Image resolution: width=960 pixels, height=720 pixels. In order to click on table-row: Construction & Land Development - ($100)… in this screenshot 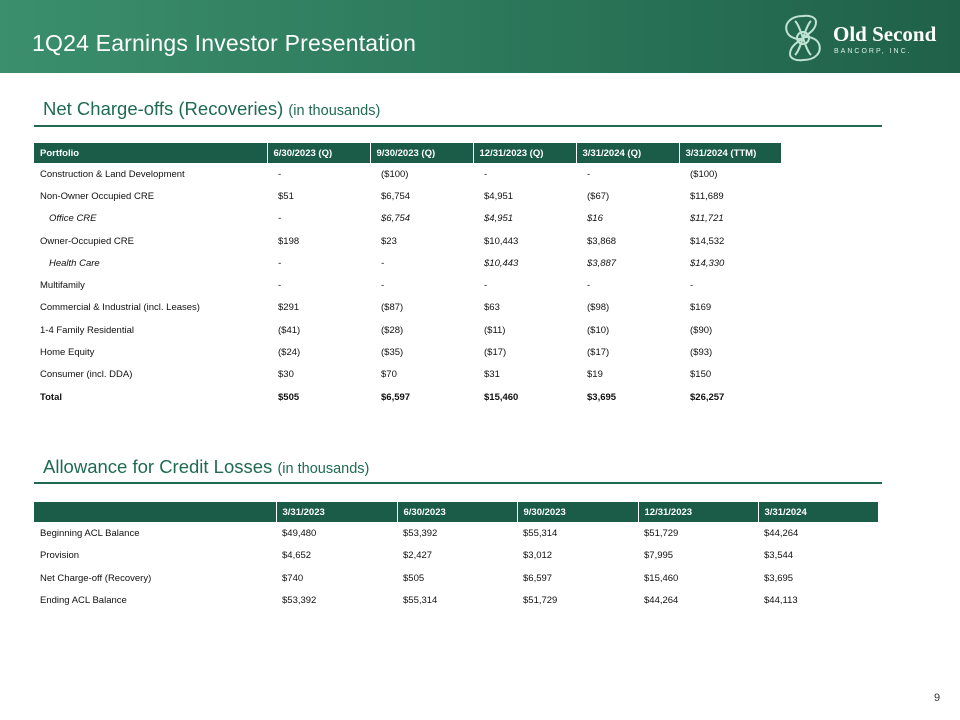, I will do `click(407, 174)`.